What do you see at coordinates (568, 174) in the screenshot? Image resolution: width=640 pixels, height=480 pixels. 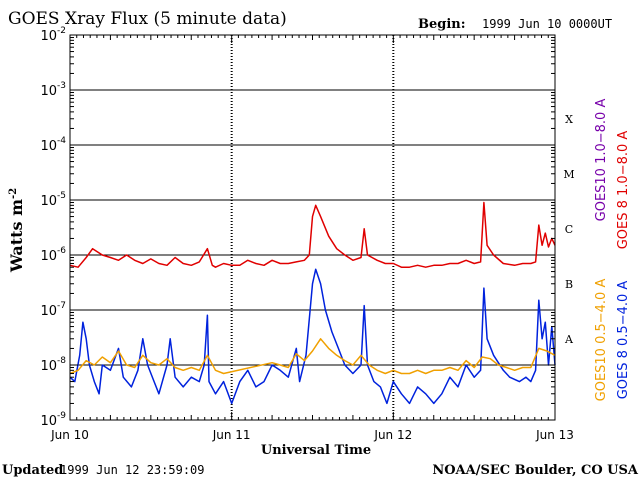 I see `flare-class-label: M` at bounding box center [568, 174].